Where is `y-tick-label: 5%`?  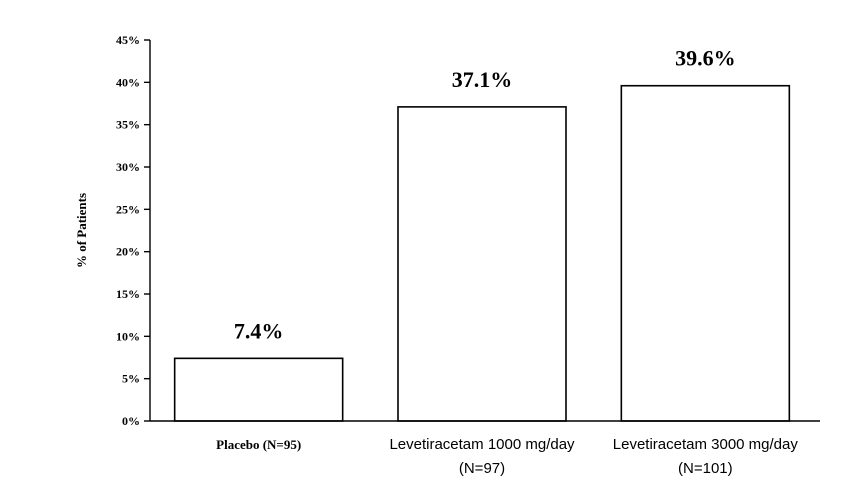
y-tick-label: 5% is located at coordinates (131, 379).